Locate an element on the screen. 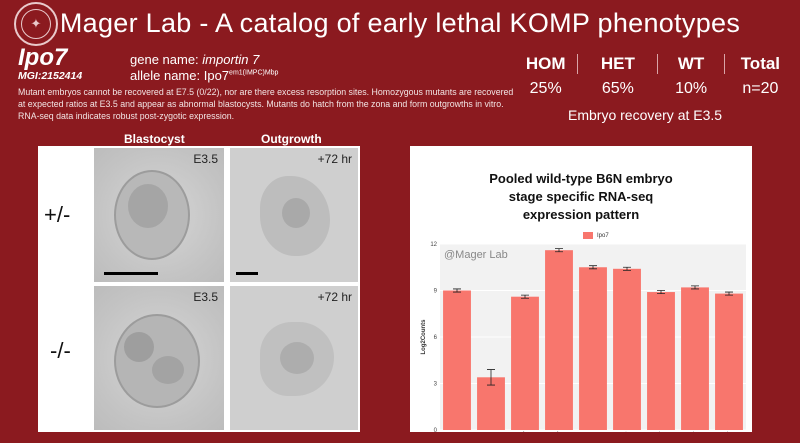  column-header-blastocyst: Blastocyst is located at coordinates (154, 139).